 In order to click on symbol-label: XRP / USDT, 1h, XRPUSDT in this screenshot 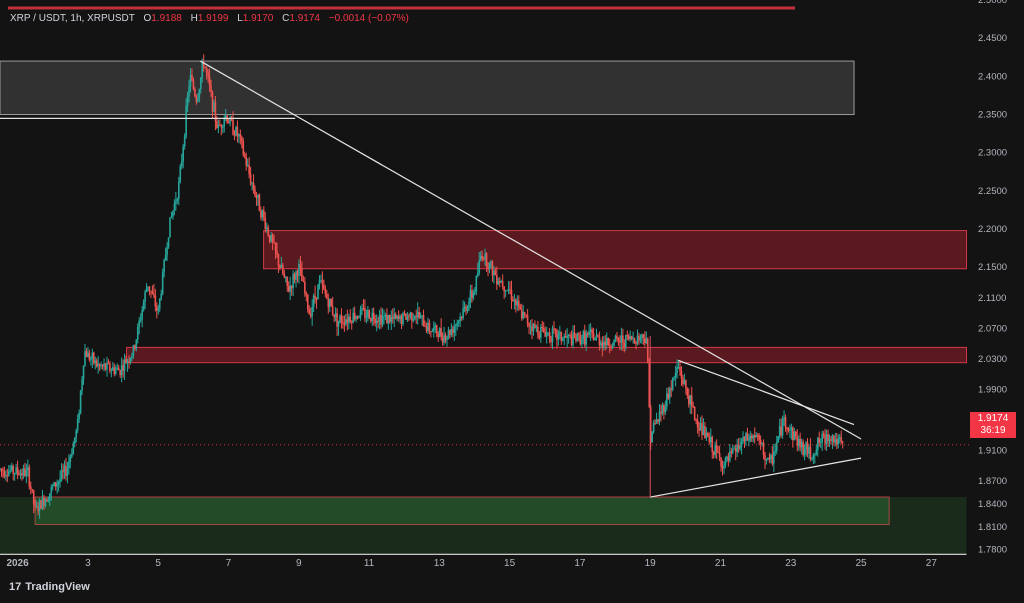, I will do `click(72, 18)`.